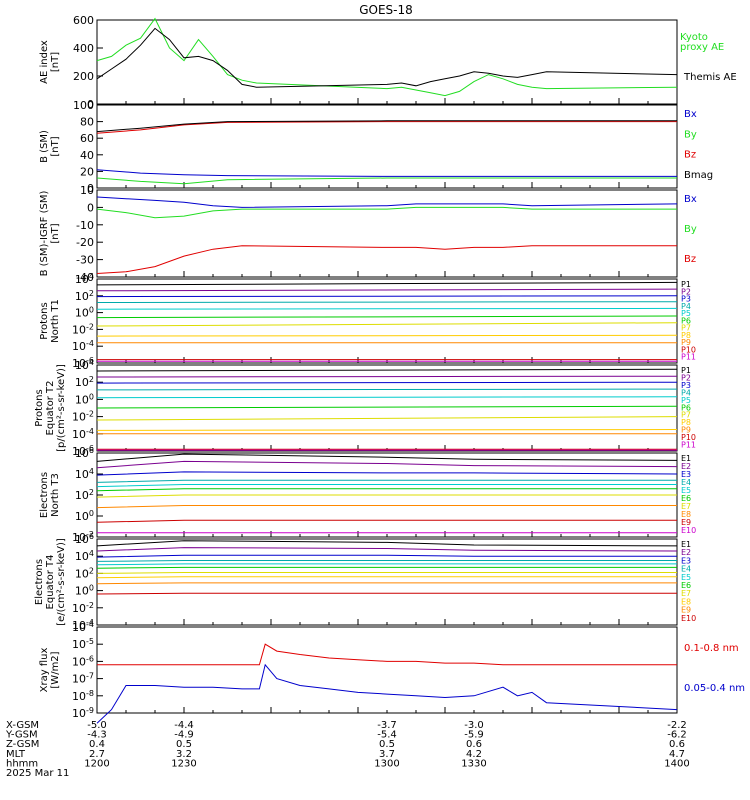 This screenshot has height=800, width=750. I want to click on legend-entry: P1, so click(686, 284).